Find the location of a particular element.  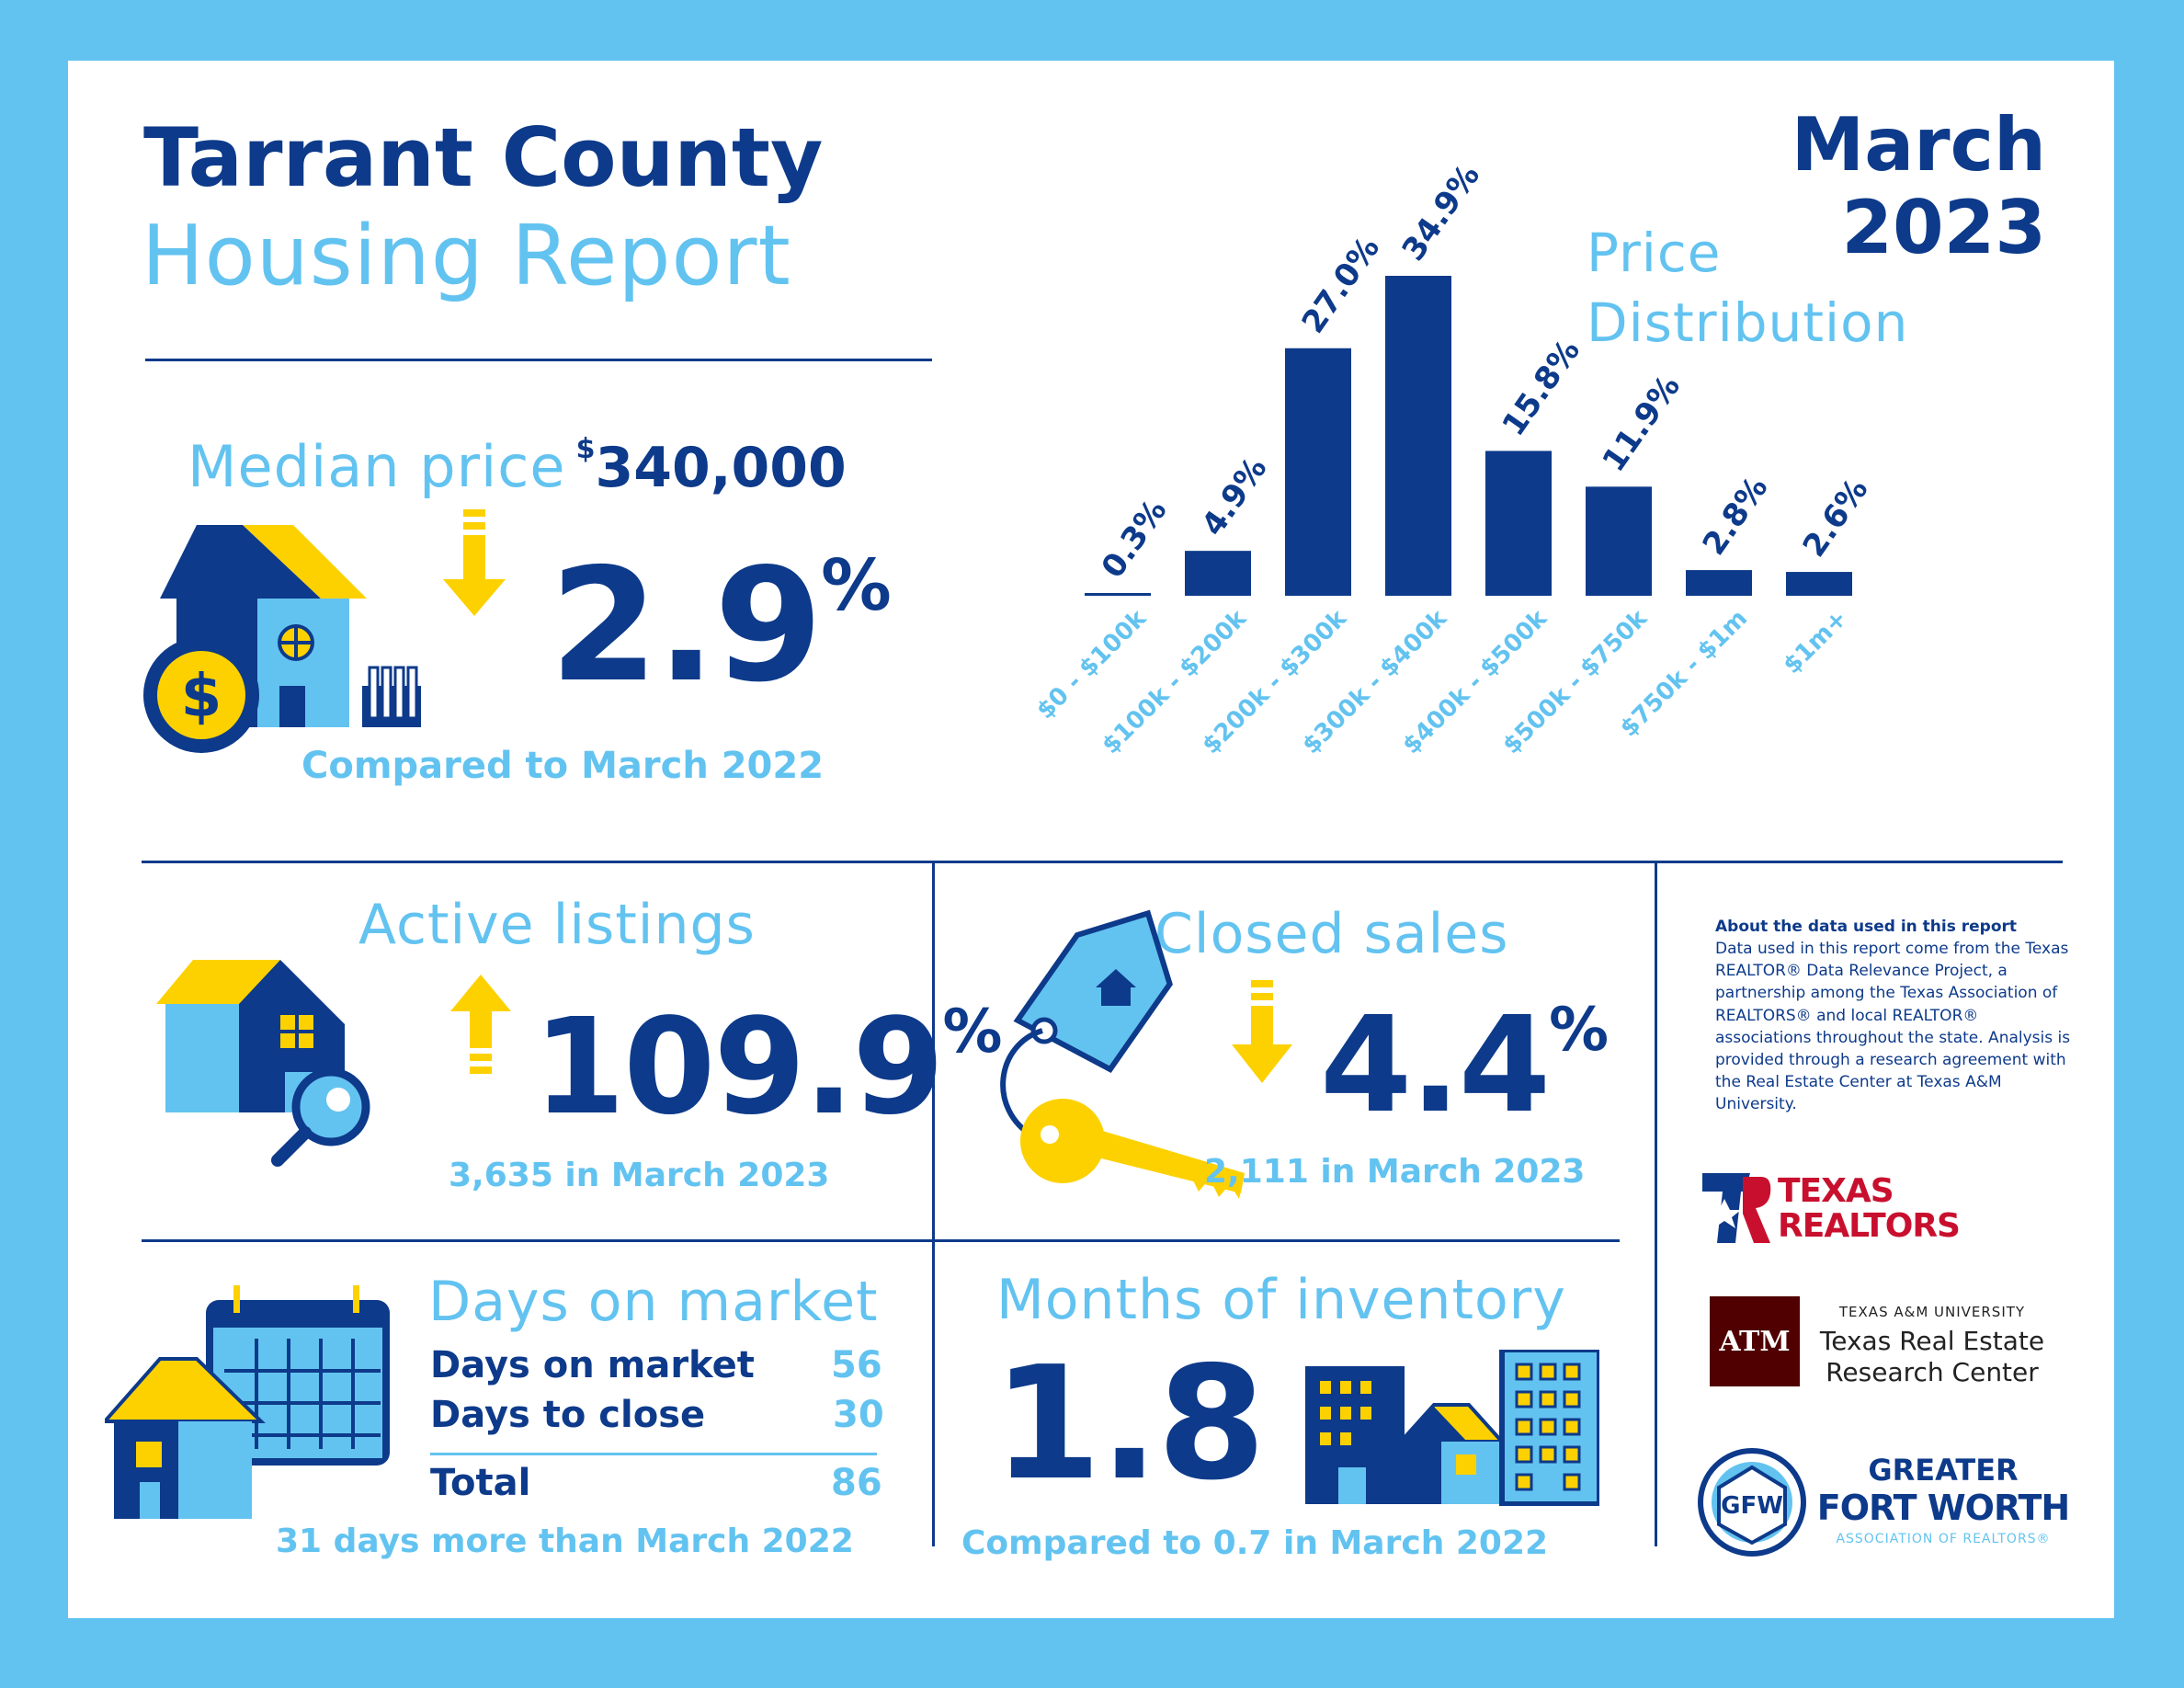

gfw-seal-icon: GFW is located at coordinates (1752, 1503).